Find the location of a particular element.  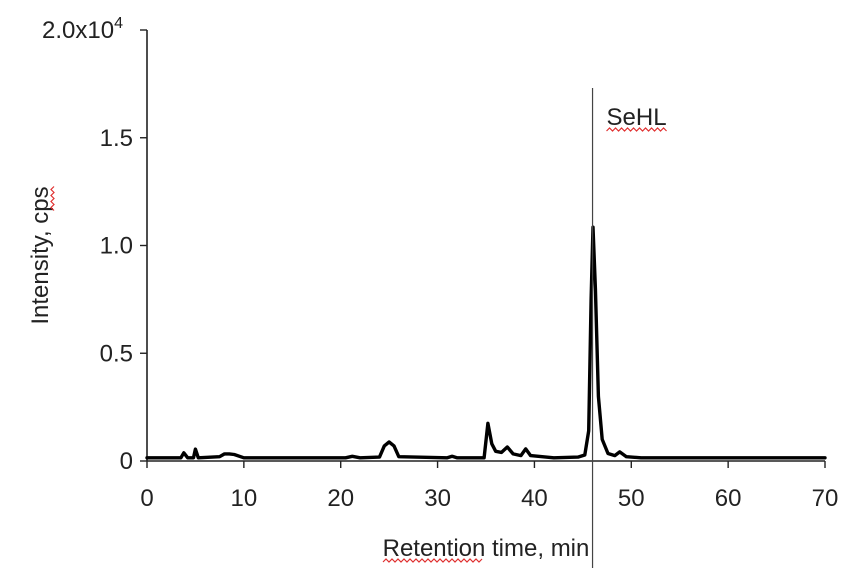

y-tick-label: 0.5 is located at coordinates (116, 353).